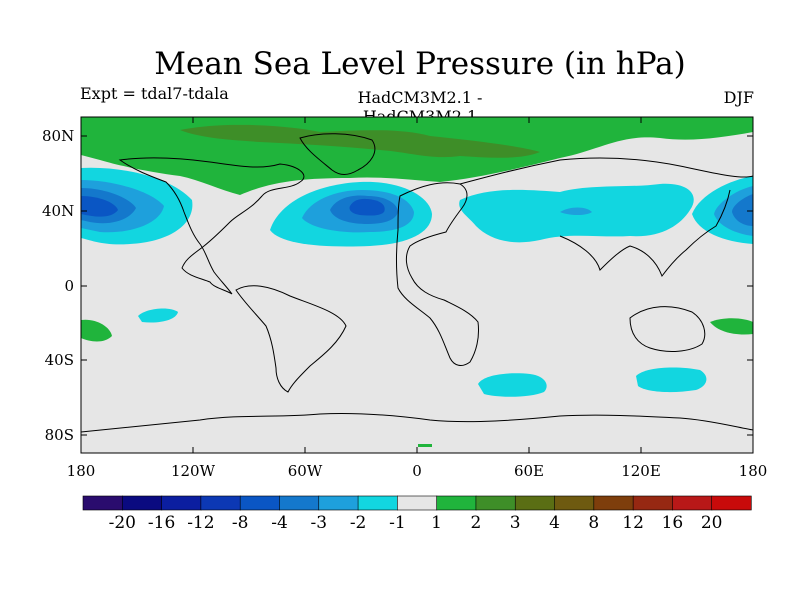 The width and height of the screenshot is (800, 600). I want to click on lat-tick-80n: 80N, so click(58, 136).